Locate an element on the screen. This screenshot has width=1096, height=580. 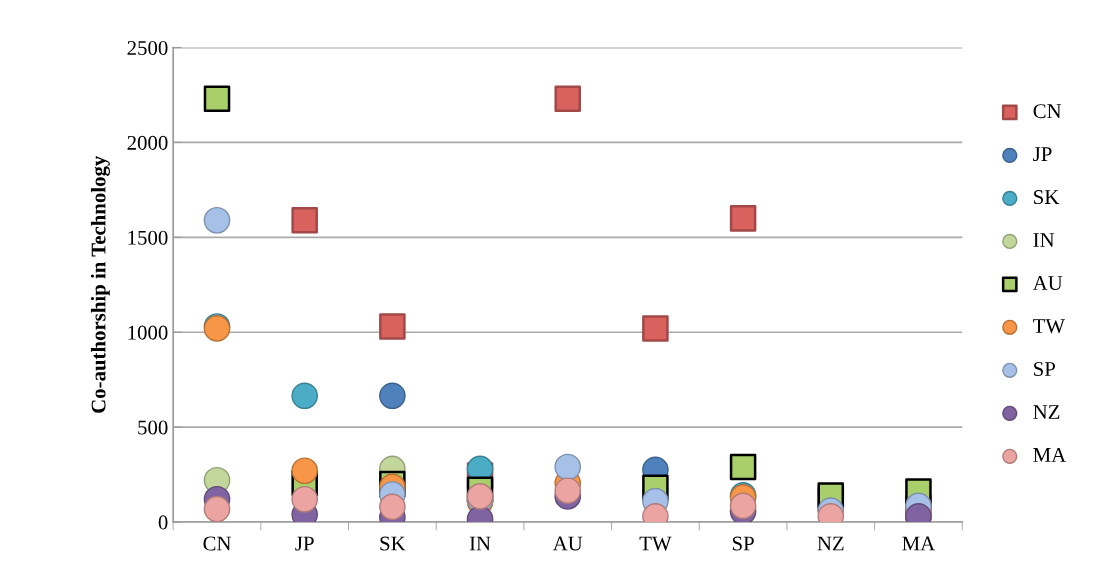
y-tick-label: 1500 is located at coordinates (148, 237).